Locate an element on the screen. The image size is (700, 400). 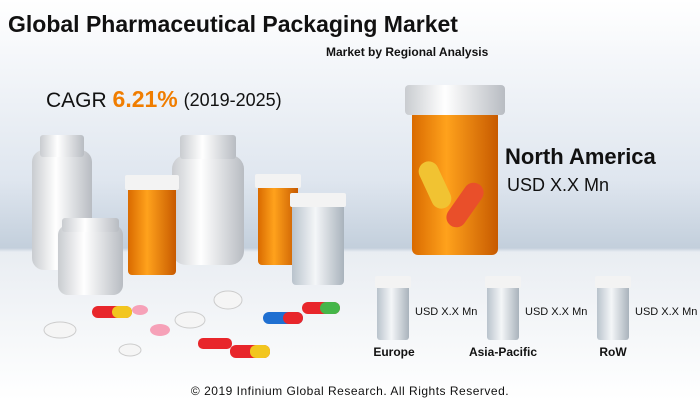
cagr-line: CAGR 6.21% (2019-2025) is located at coordinates (164, 99).